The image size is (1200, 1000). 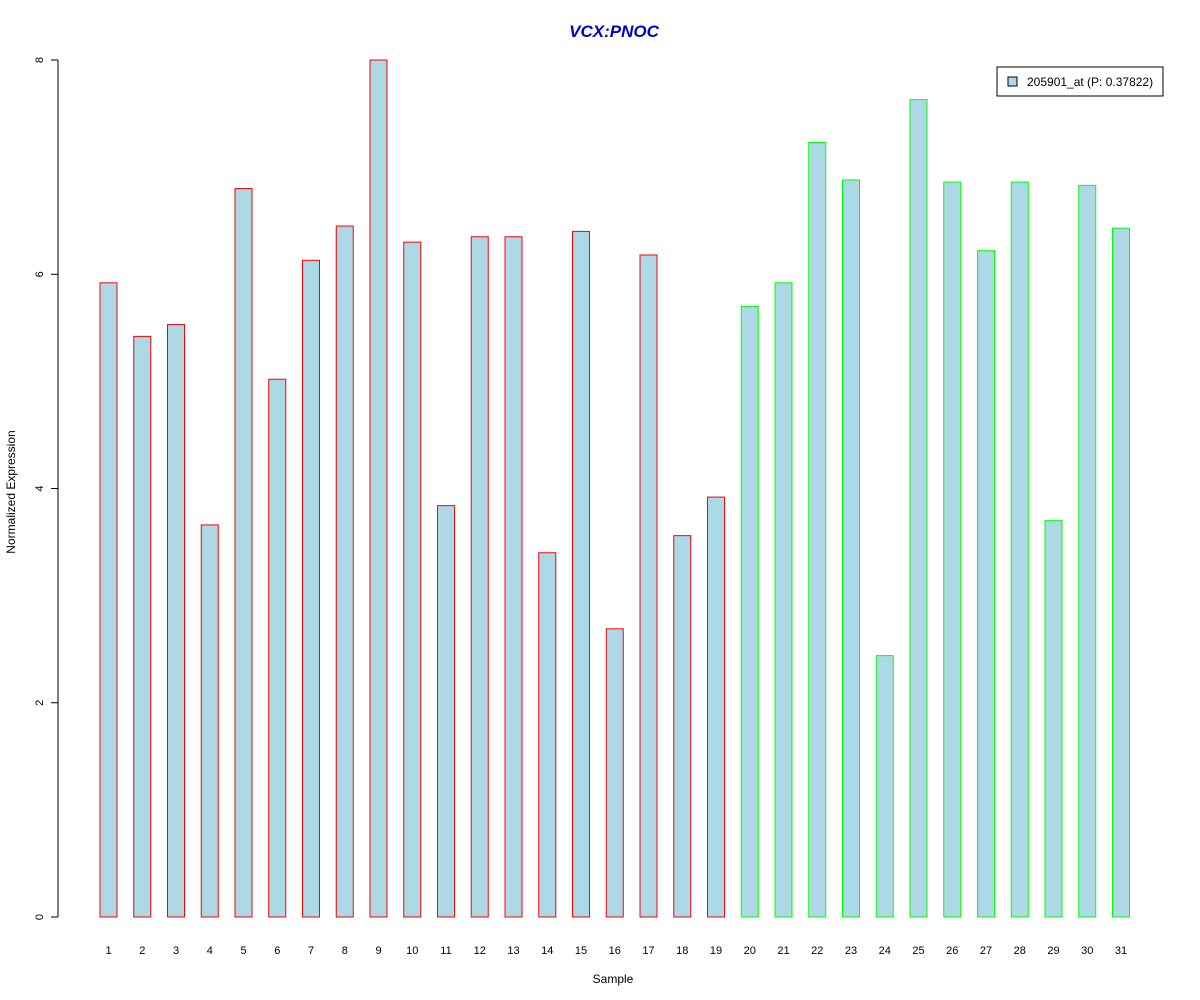 I want to click on chart-title: VCX:PNOC, so click(x=614, y=31).